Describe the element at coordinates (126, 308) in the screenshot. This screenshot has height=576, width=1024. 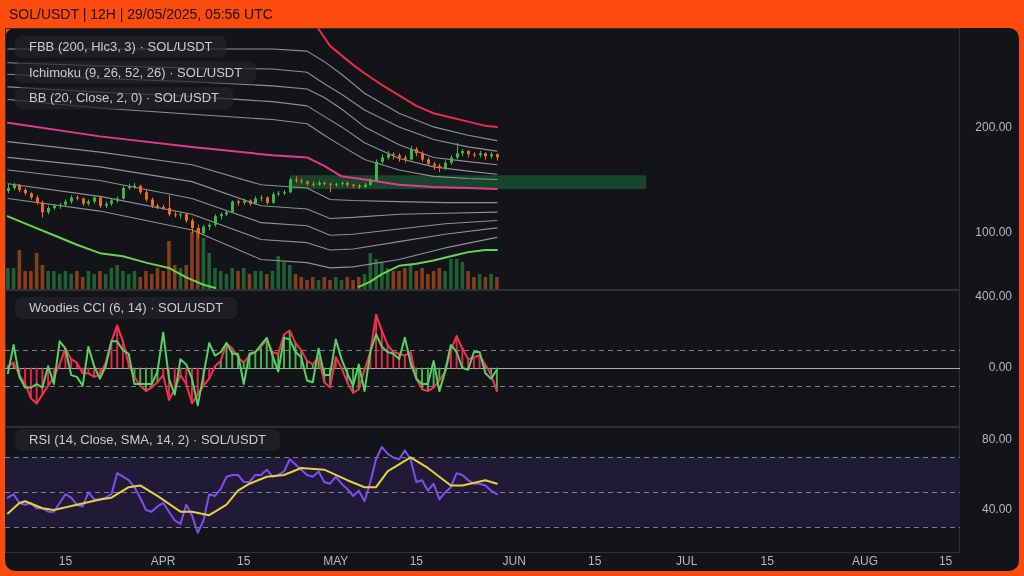
I see `text: Woodies CCI (6, 14) · SOL/USDT` at that location.